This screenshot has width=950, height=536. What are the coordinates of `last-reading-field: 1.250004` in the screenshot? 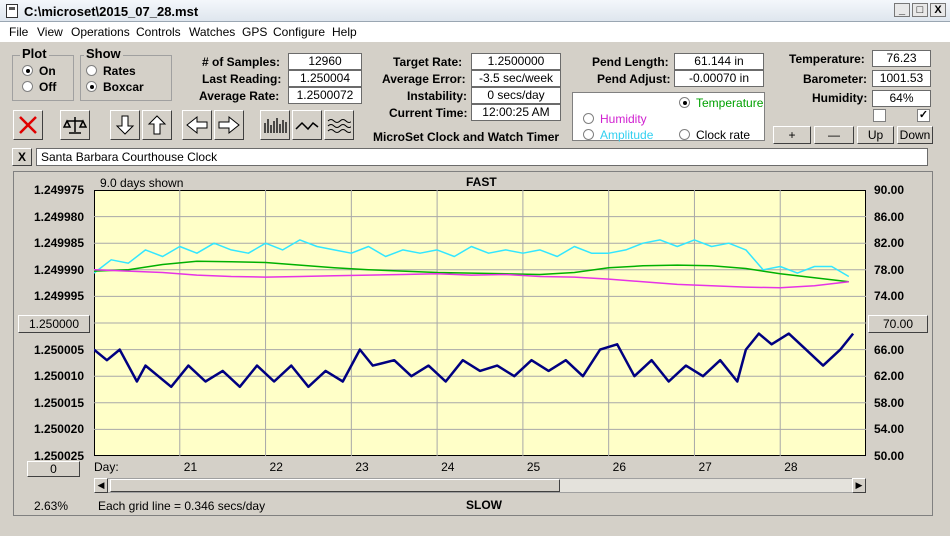 It's located at (325, 78).